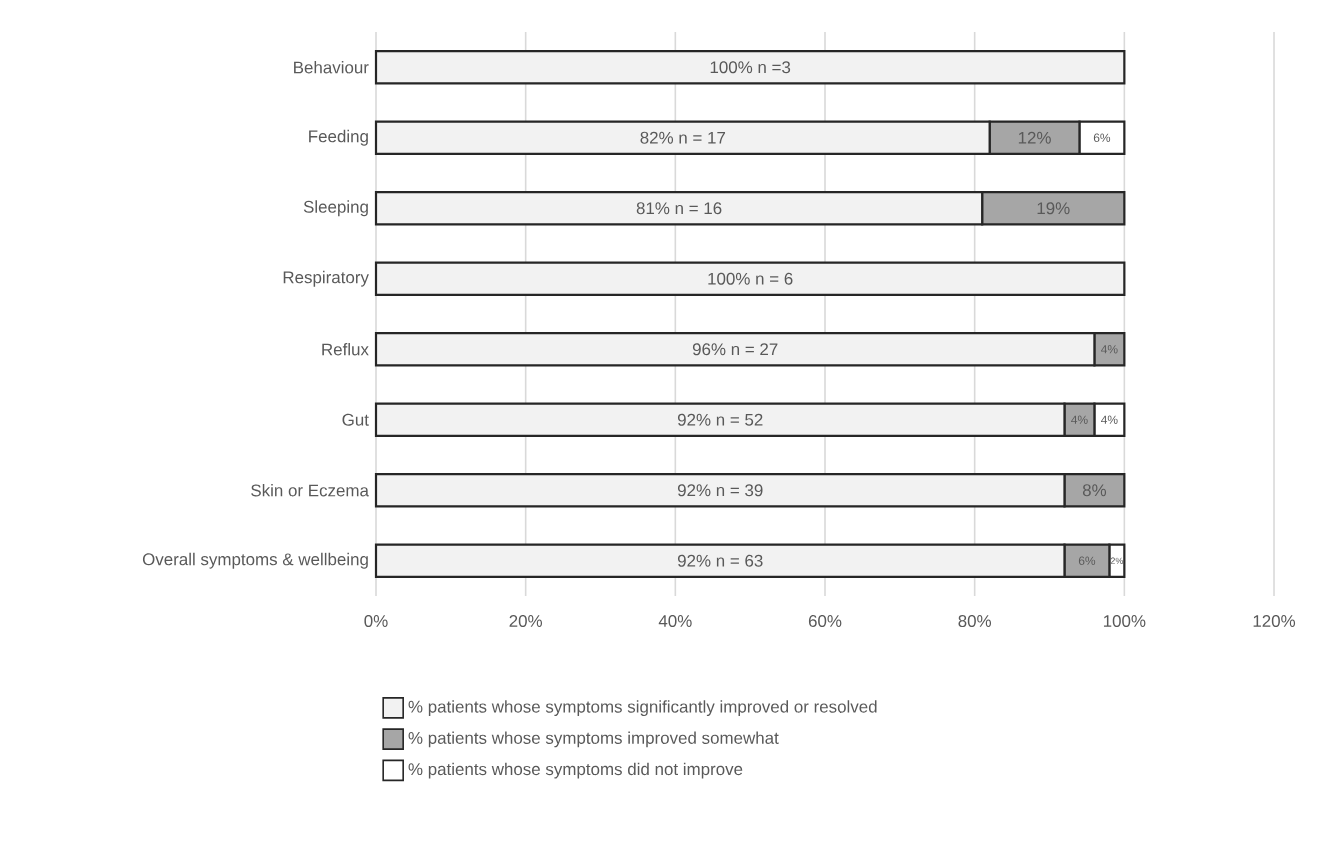 Image resolution: width=1328 pixels, height=842 pixels. Describe the element at coordinates (575, 770) in the screenshot. I see `legend-label: % patients whose symptoms did not improve` at that location.